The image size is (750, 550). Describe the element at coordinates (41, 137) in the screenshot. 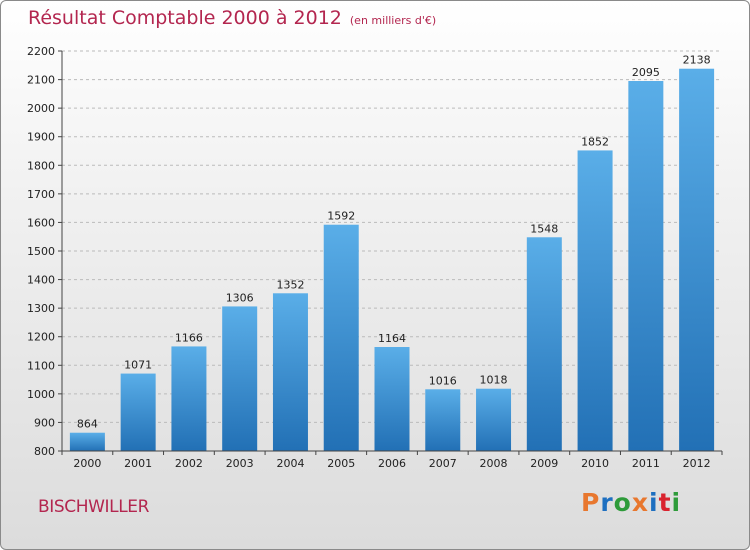

I see `y-tick-label: 1900` at that location.